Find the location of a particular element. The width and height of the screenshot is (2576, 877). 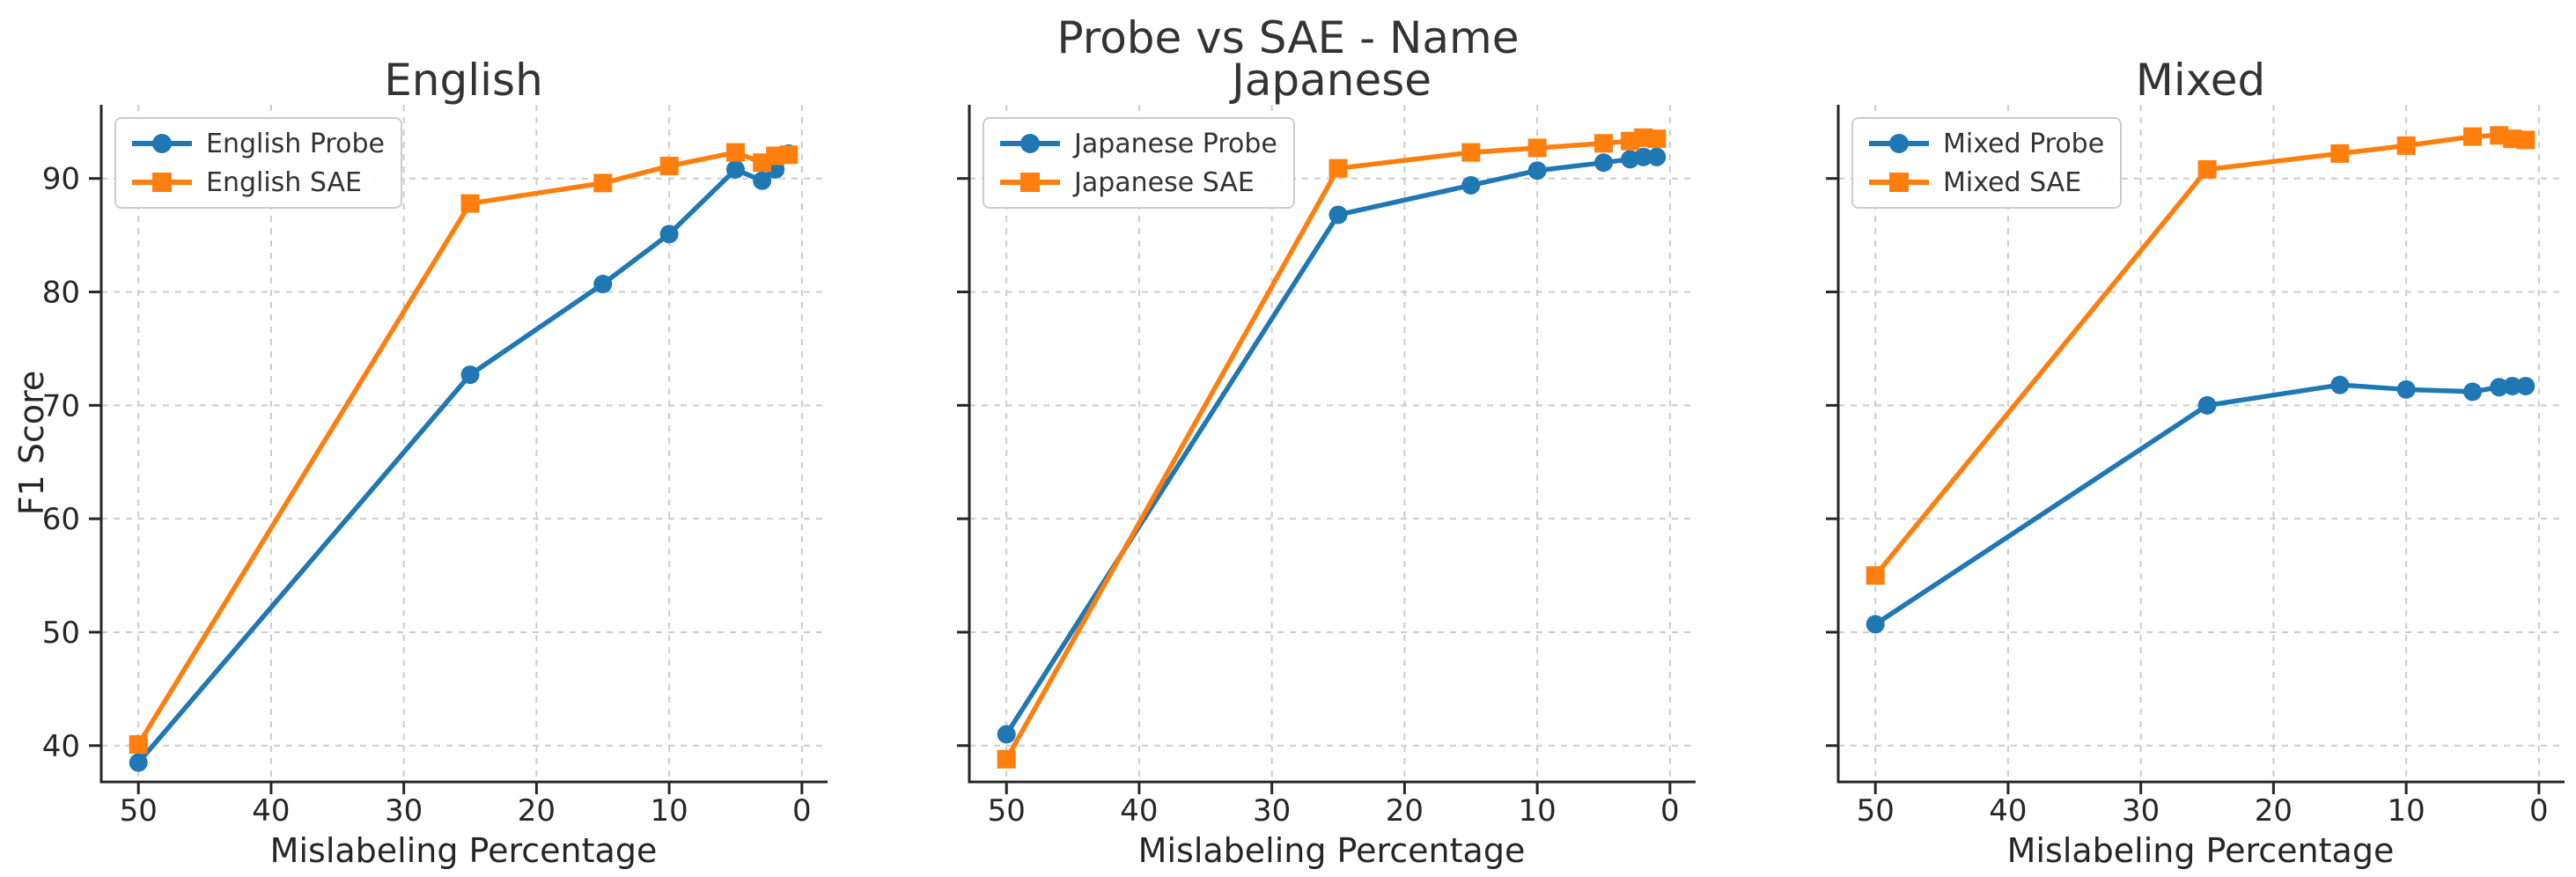

legend-mixed: Mixed Probe Mixed SAE is located at coordinates (1987, 163).